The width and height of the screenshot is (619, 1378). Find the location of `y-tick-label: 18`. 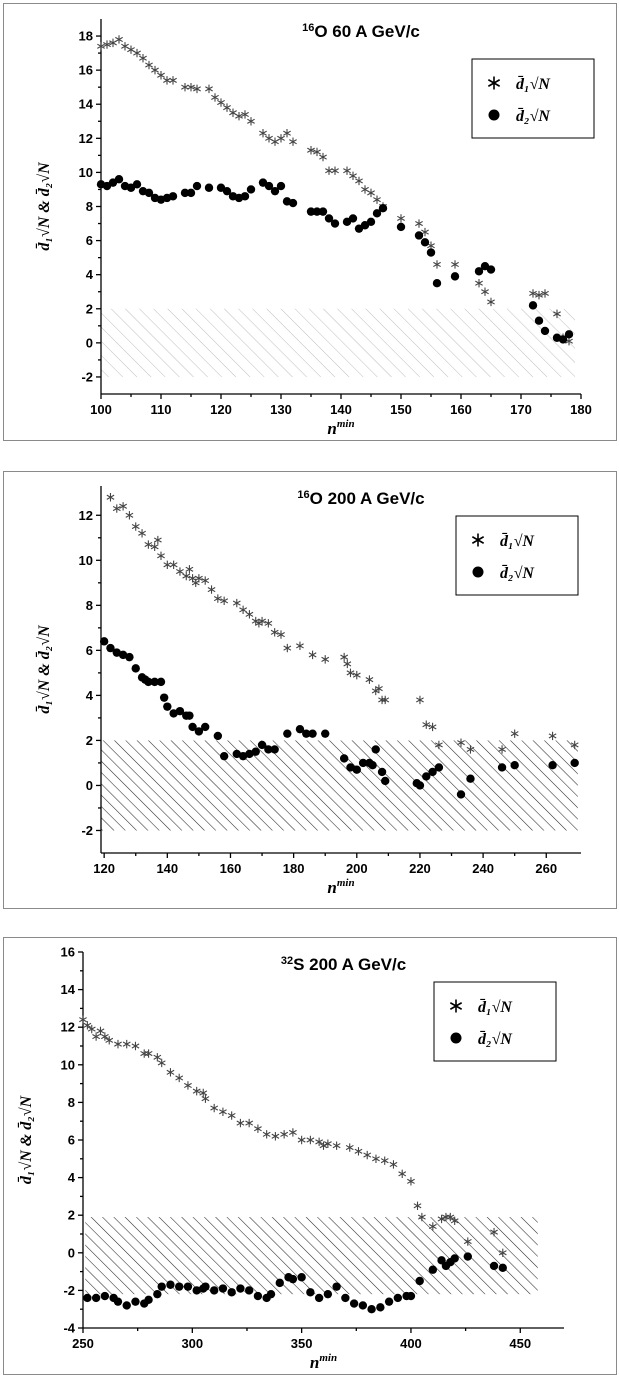

y-tick-label: 18 is located at coordinates (86, 36).